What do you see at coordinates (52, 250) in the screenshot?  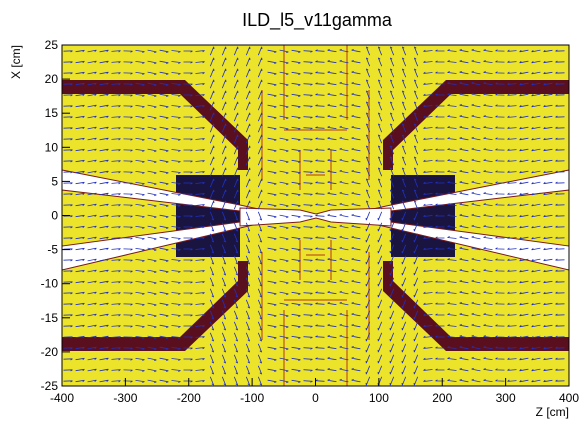 I see `y-tick-label: -5` at bounding box center [52, 250].